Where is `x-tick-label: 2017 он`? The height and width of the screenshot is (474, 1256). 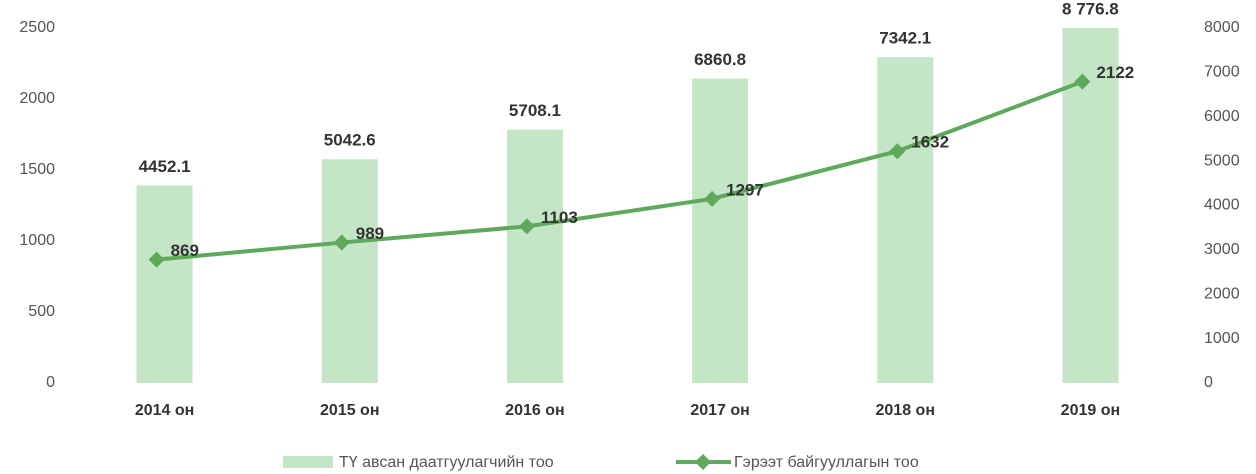
x-tick-label: 2017 он is located at coordinates (719, 410).